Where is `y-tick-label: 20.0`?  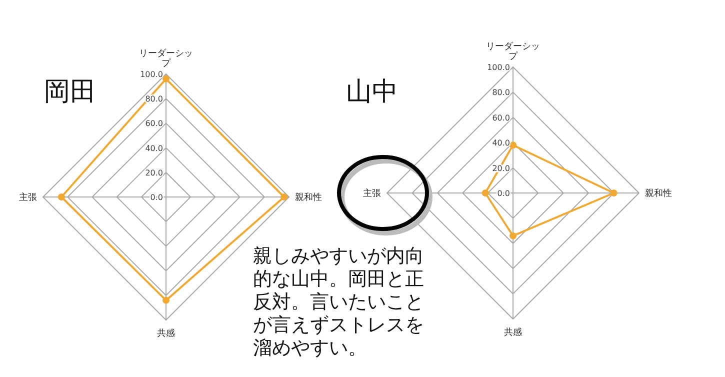
y-tick-label: 20.0 is located at coordinates (154, 173).